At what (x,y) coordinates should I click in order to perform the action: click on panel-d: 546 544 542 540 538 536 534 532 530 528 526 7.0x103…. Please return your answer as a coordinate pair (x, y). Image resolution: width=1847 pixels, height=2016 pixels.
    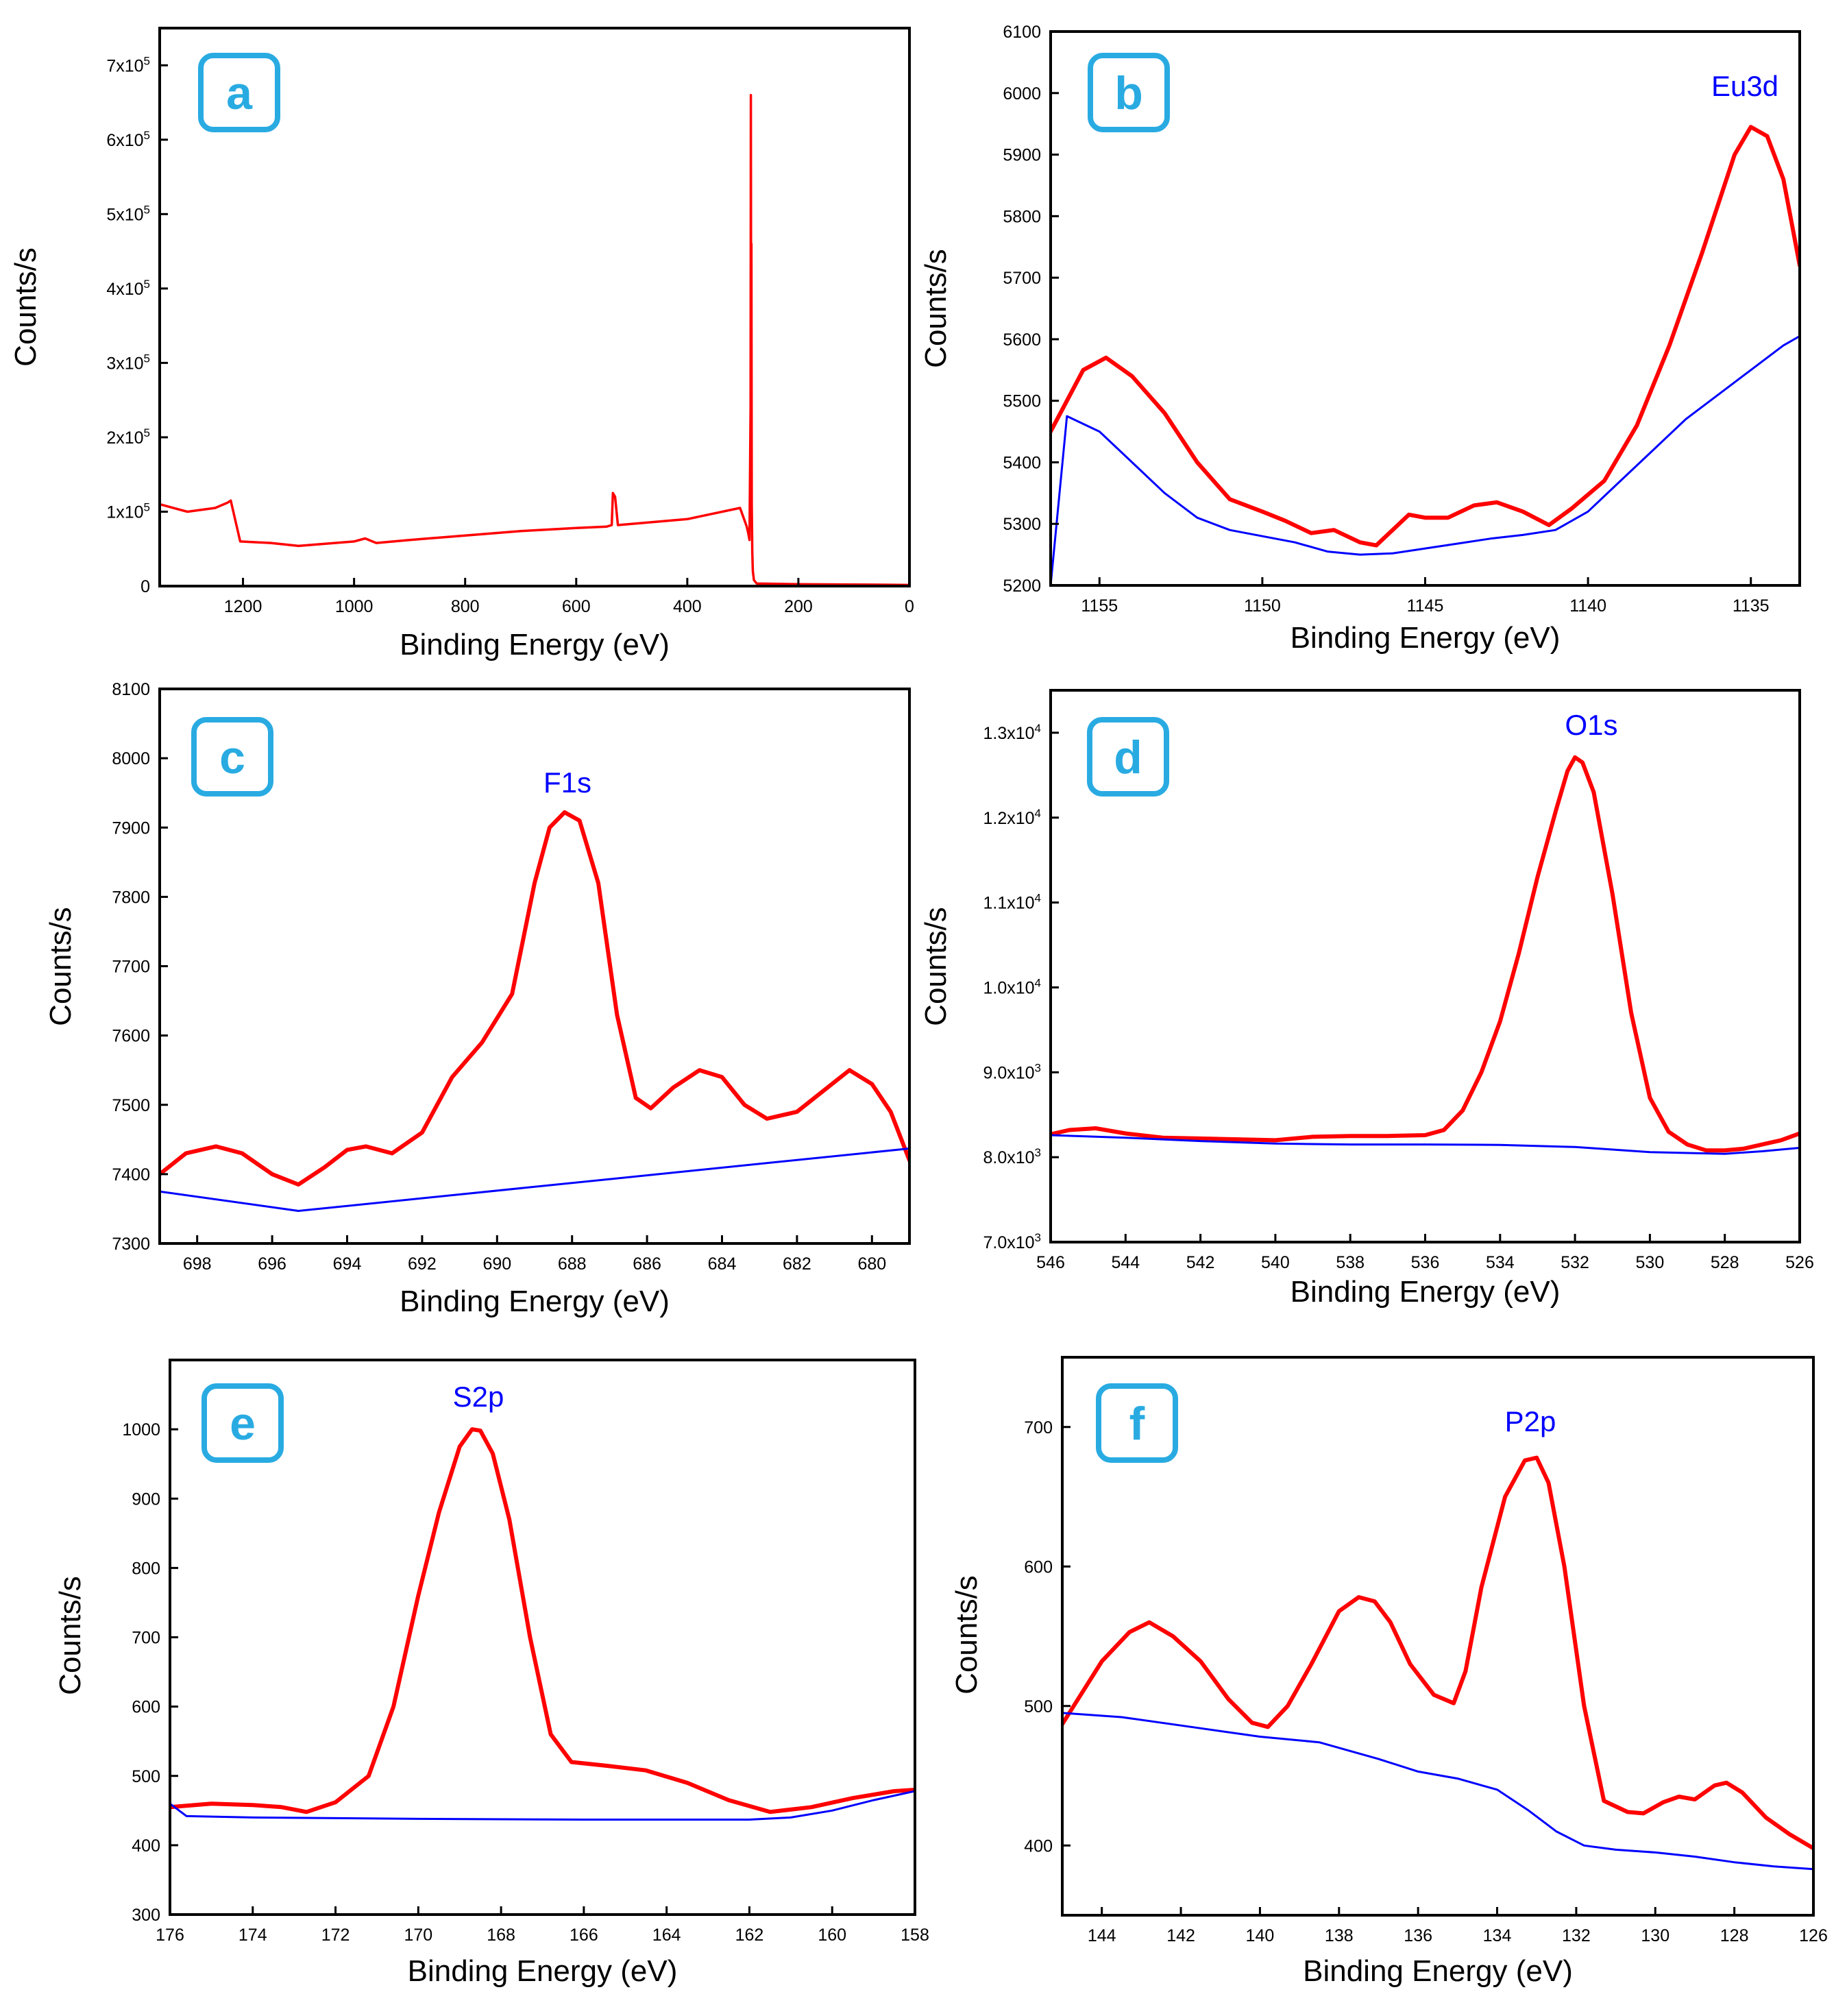
    Looking at the image, I should click on (1367, 999).